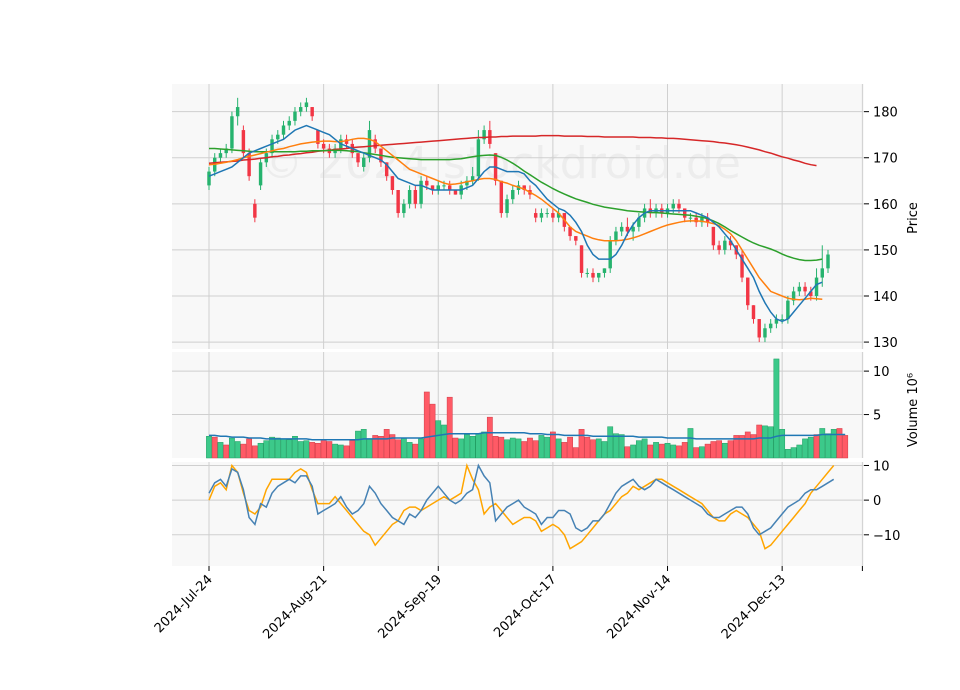 This screenshot has height=690, width=960. Describe the element at coordinates (913, 218) in the screenshot. I see `price-axis-title: Price` at that location.